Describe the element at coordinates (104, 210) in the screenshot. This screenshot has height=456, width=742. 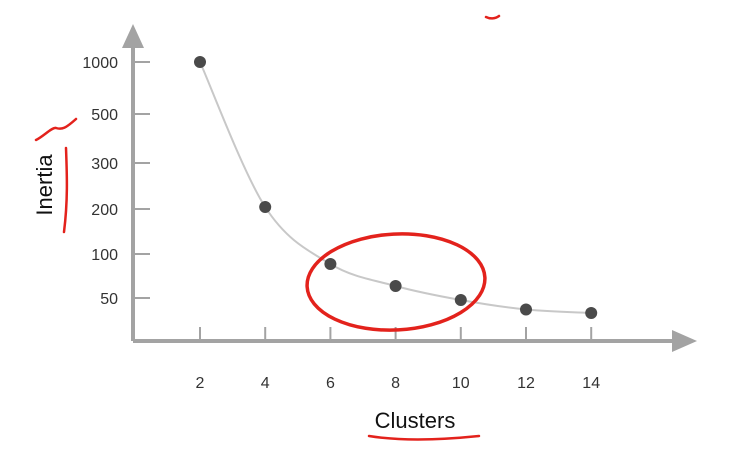
I see `y-tick-label: 200` at that location.